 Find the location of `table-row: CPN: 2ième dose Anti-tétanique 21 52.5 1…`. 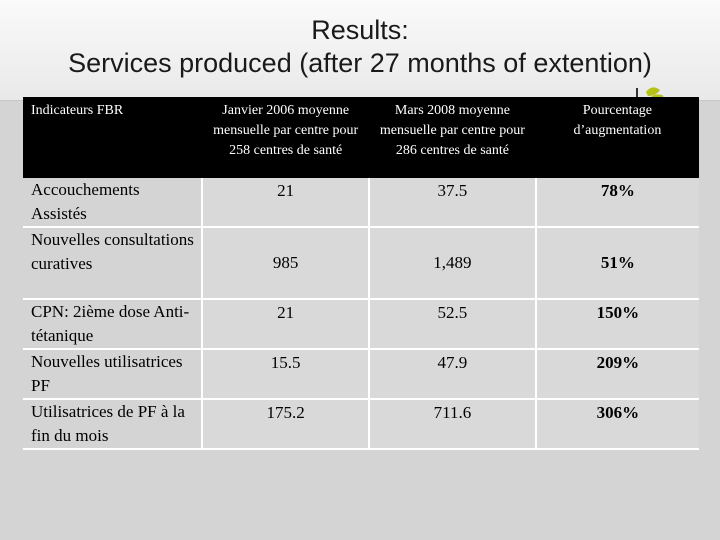

table-row: CPN: 2ième dose Anti-tétanique 21 52.5 1… is located at coordinates (361, 324).